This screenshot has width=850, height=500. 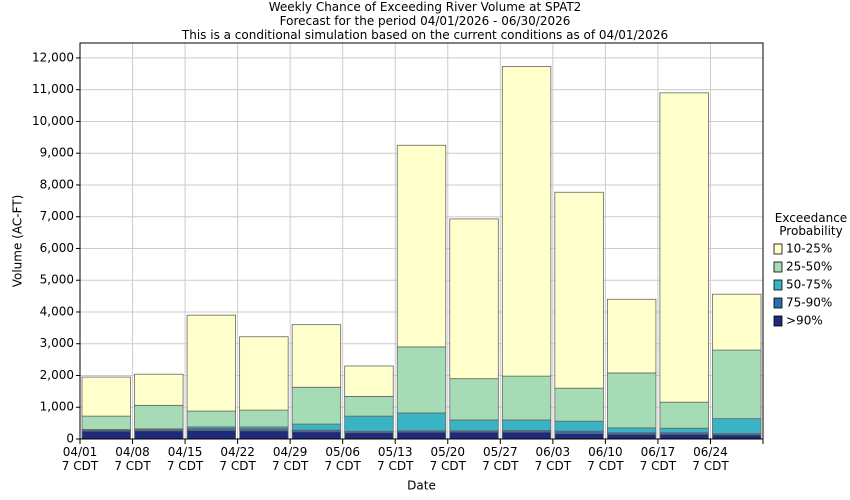 What do you see at coordinates (290, 459) in the screenshot?
I see `x-tick-label: 04/29 7 CDT` at bounding box center [290, 459].